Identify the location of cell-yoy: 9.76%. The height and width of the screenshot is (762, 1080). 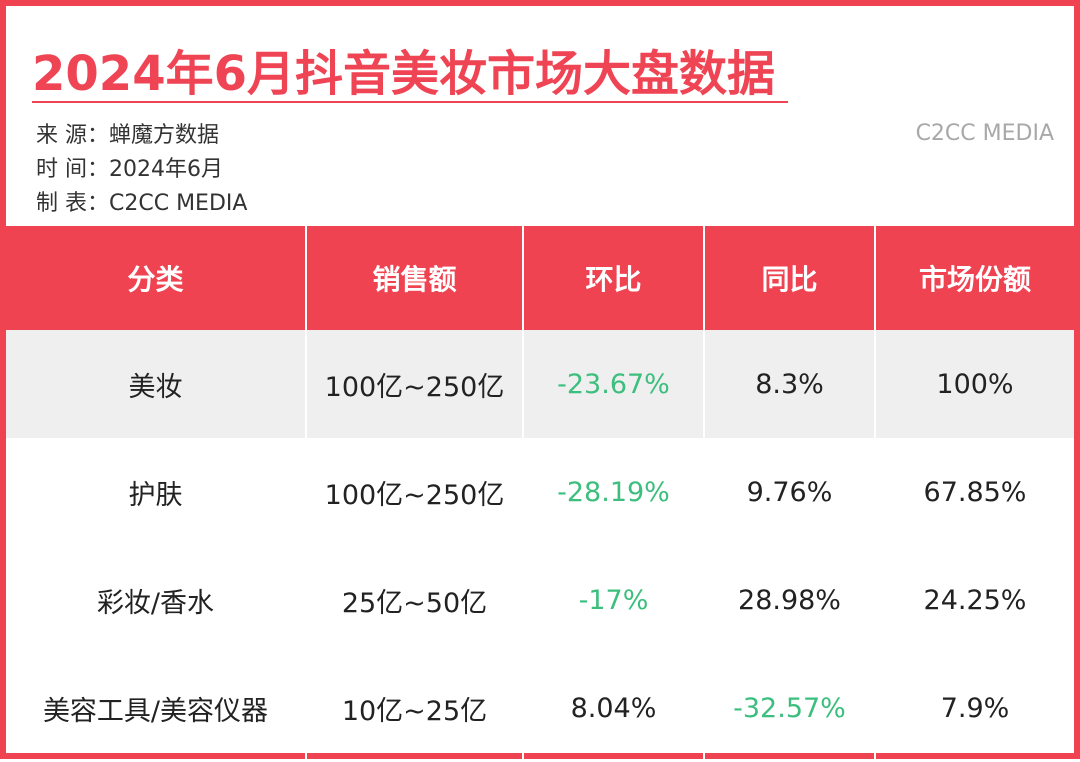
(789, 492).